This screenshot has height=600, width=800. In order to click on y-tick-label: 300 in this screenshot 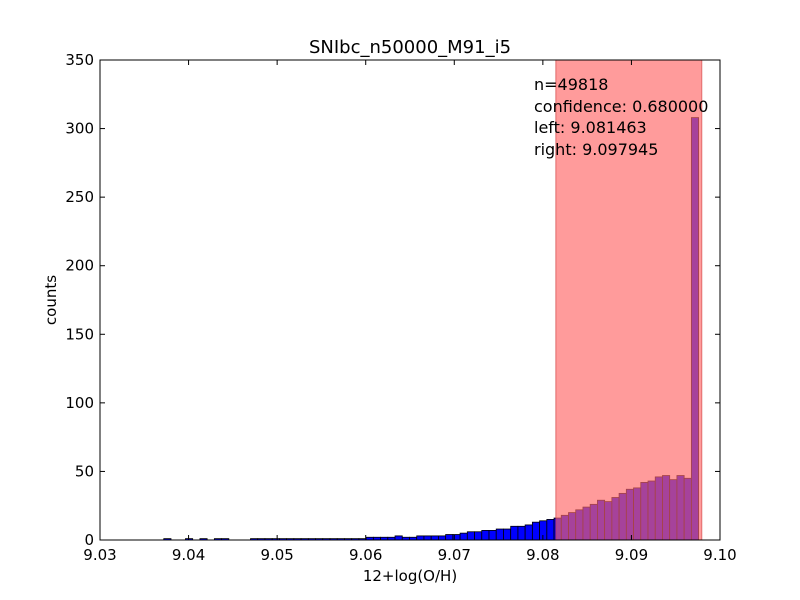, I will do `click(79, 129)`.